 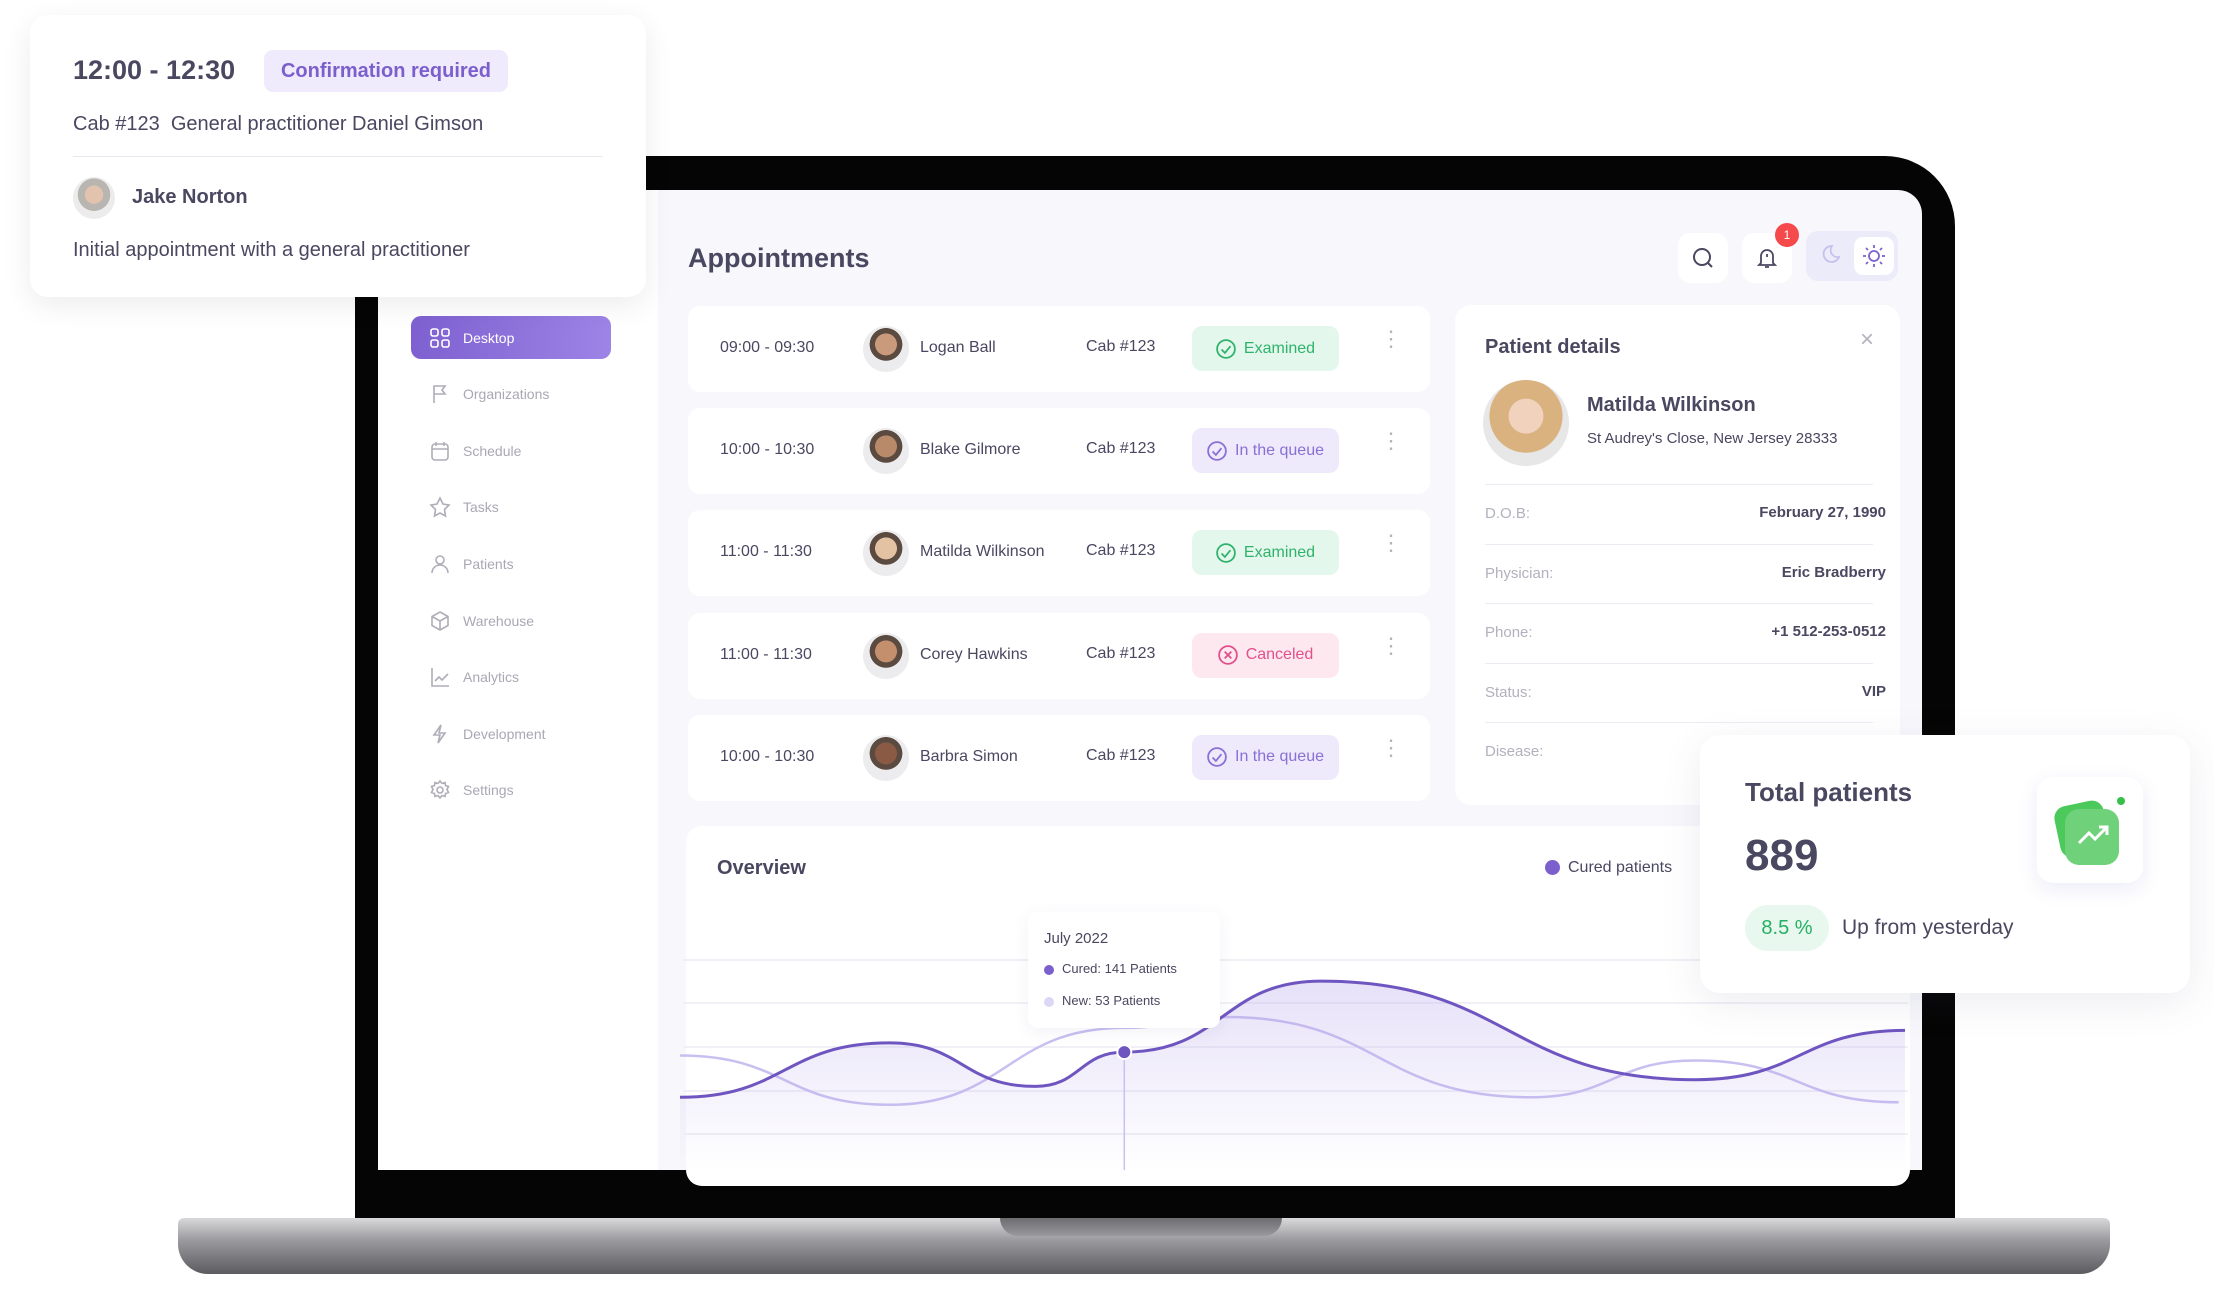 What do you see at coordinates (506, 394) in the screenshot?
I see `sidebar-item-label: Organizations` at bounding box center [506, 394].